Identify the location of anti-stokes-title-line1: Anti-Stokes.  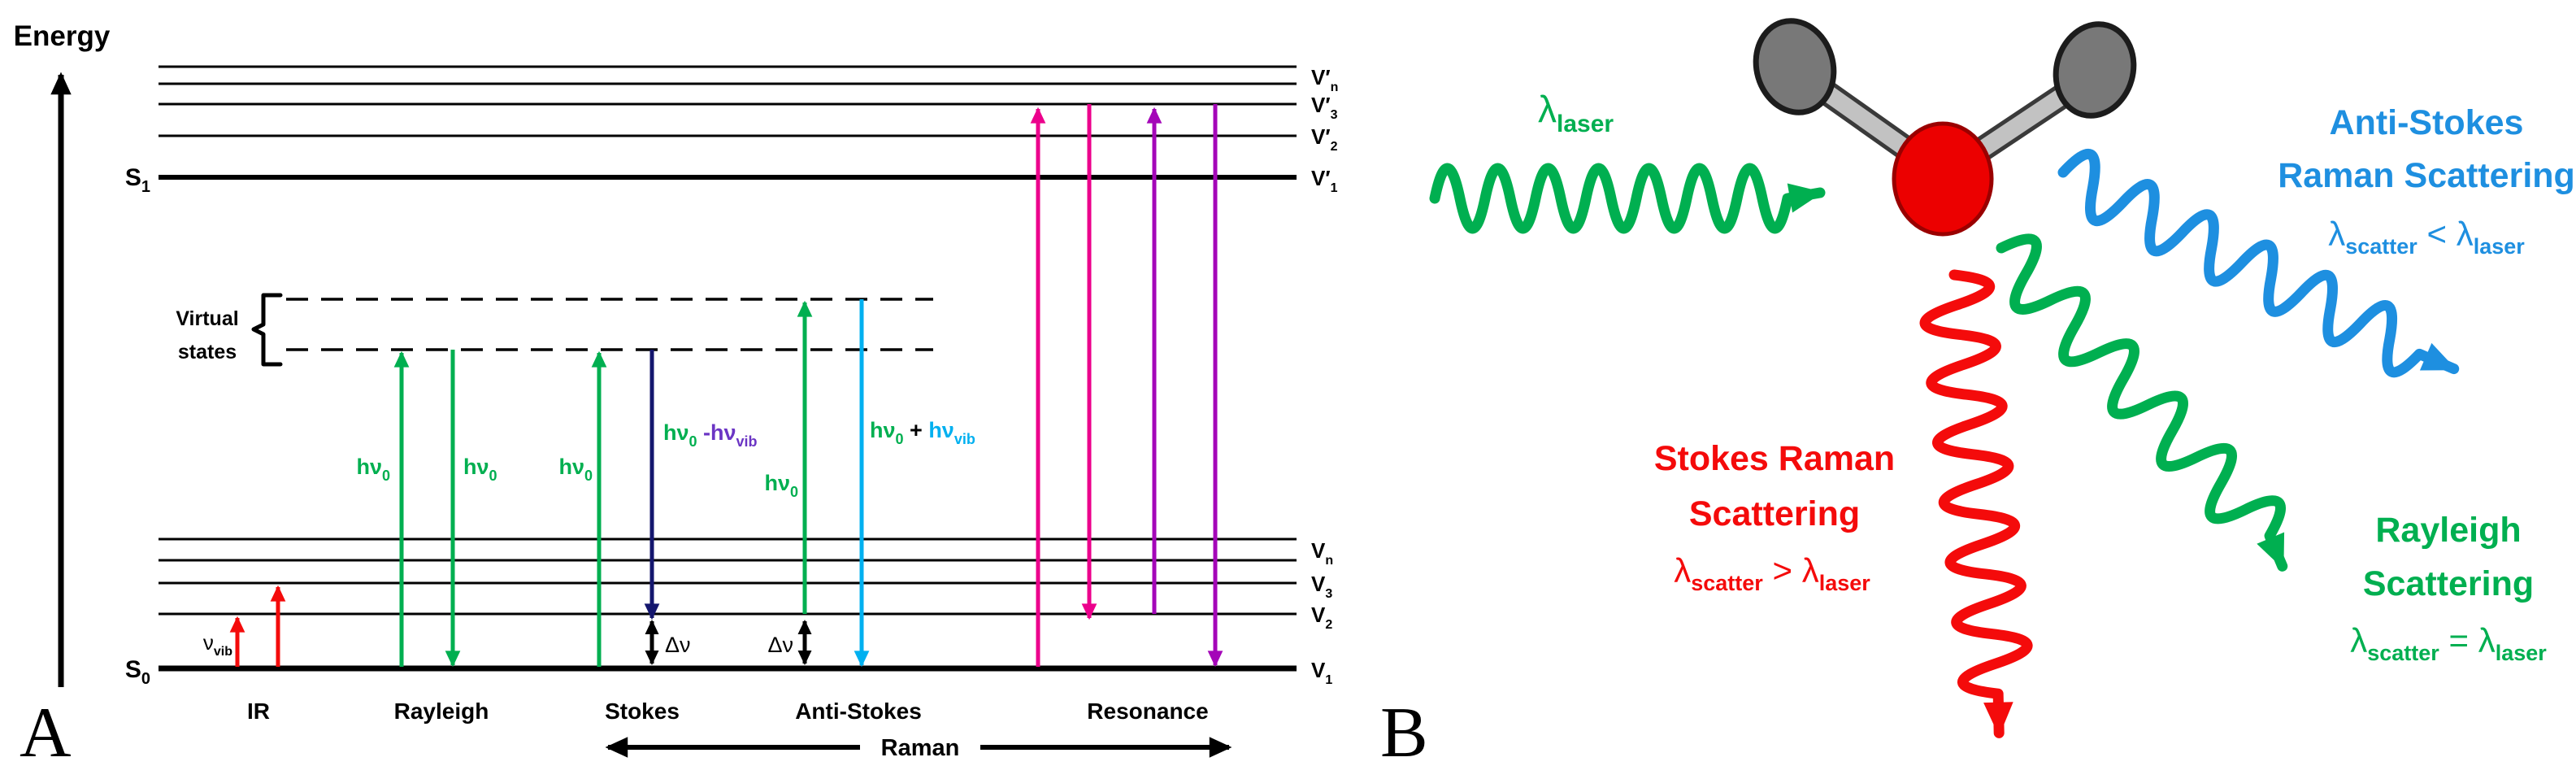
(2427, 122).